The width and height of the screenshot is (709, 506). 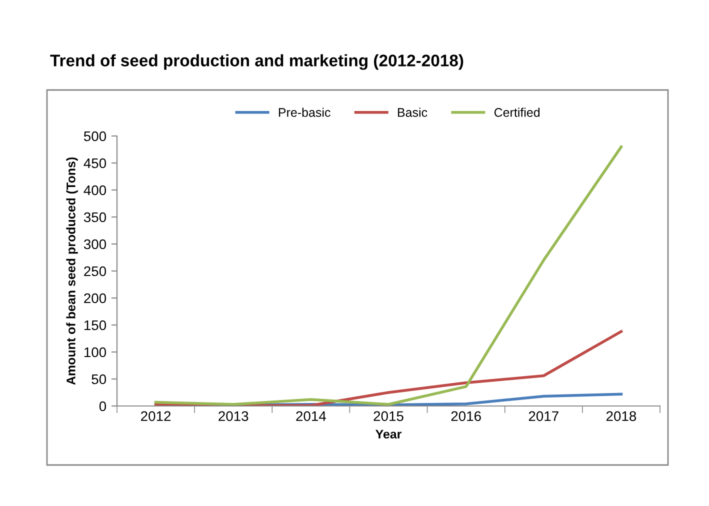 What do you see at coordinates (95, 163) in the screenshot?
I see `y-tick-label: 450` at bounding box center [95, 163].